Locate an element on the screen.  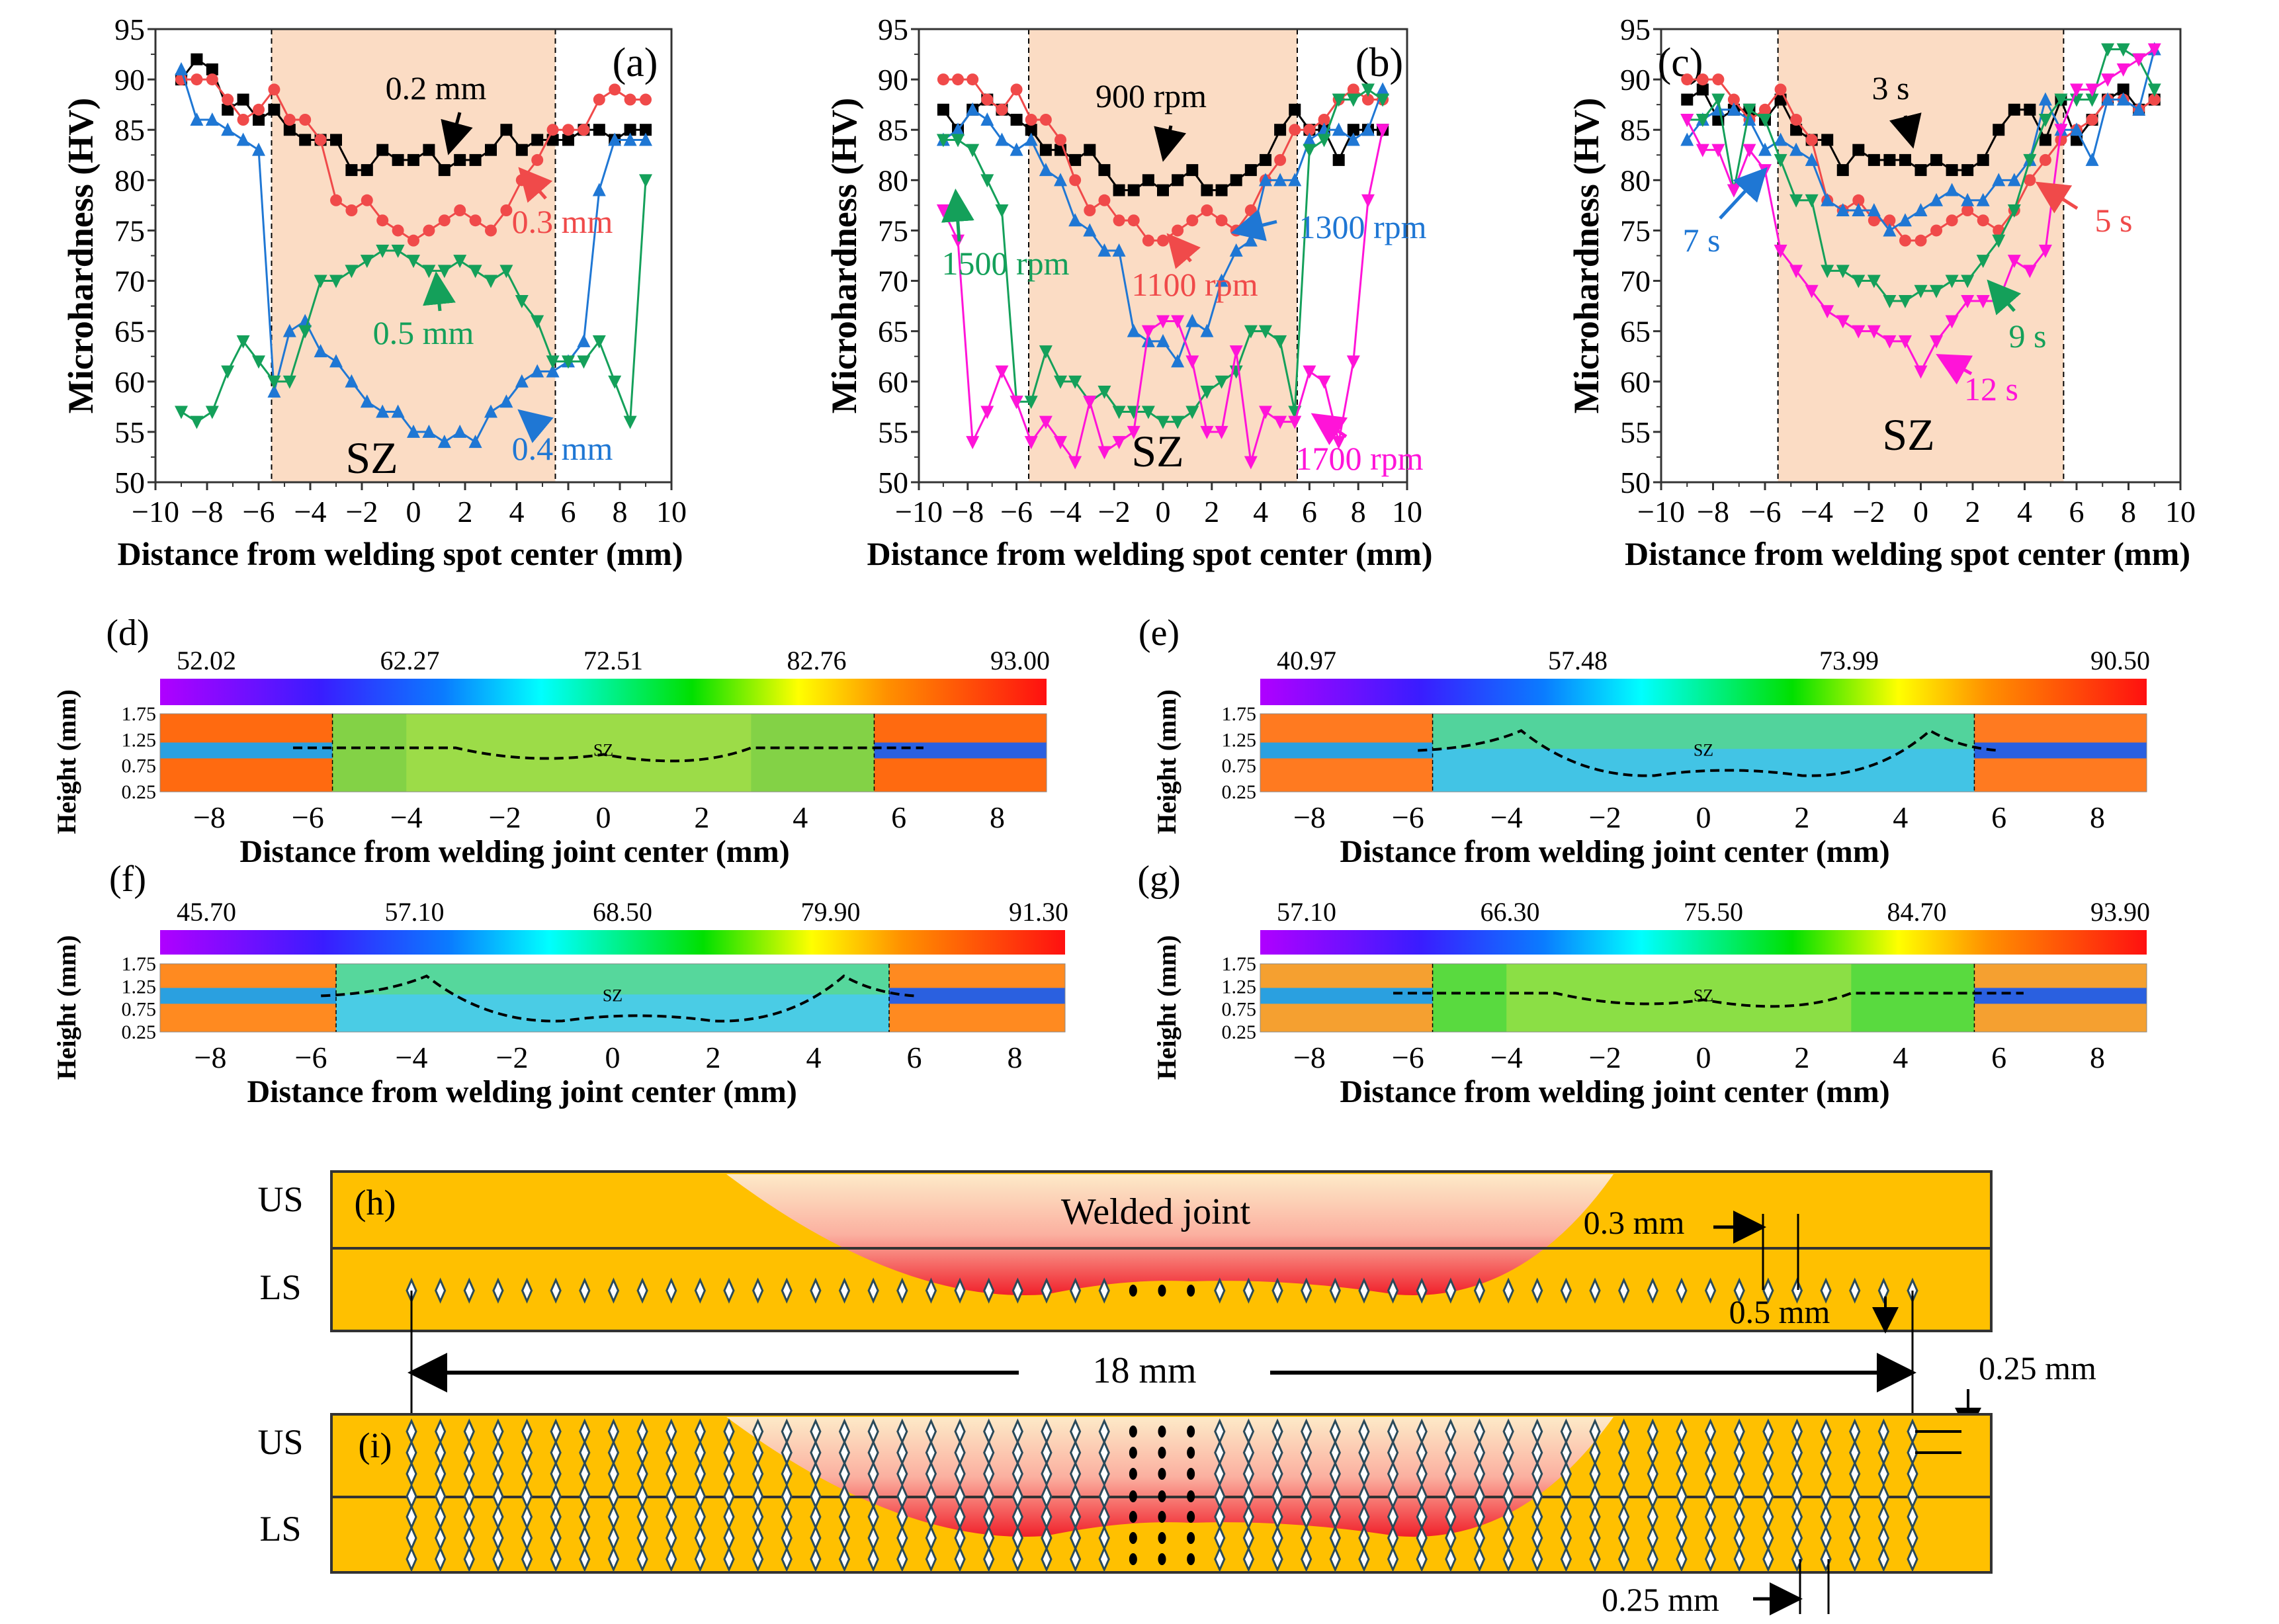
interface-band-left is located at coordinates (1346, 996).